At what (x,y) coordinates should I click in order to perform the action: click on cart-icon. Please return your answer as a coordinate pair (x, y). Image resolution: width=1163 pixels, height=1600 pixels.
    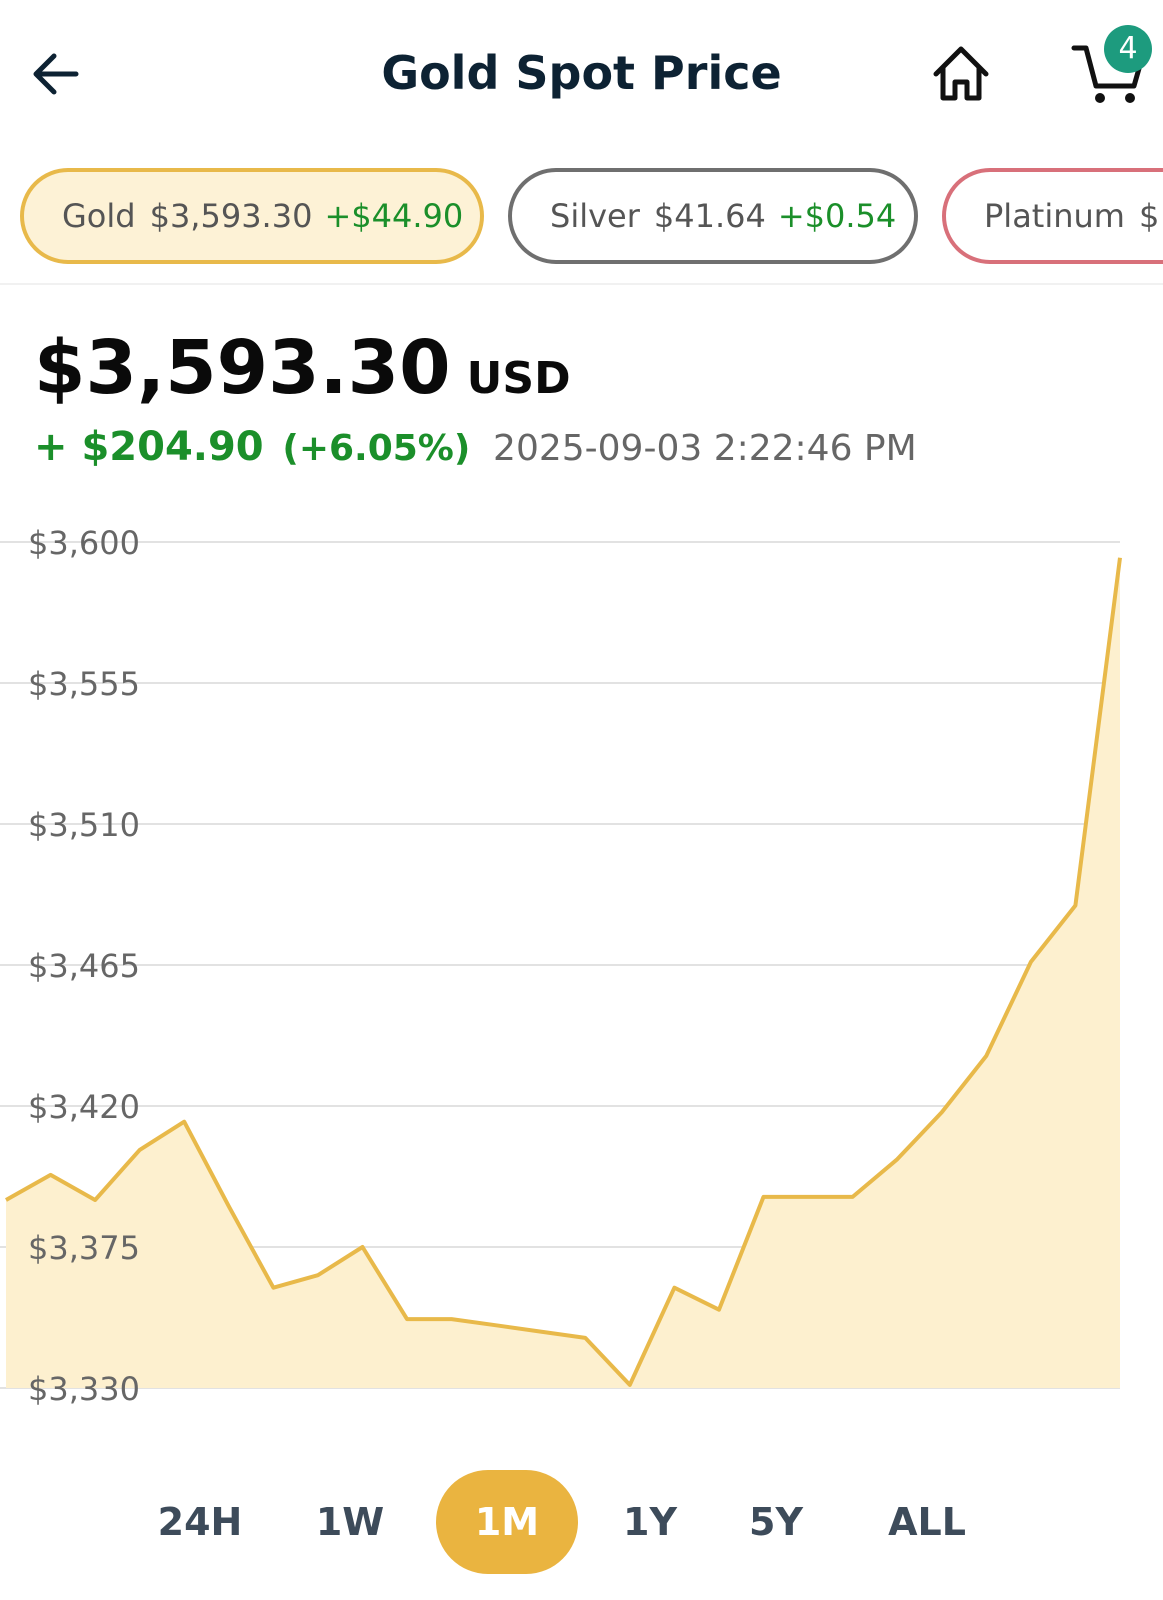
    Looking at the image, I should click on (1108, 74).